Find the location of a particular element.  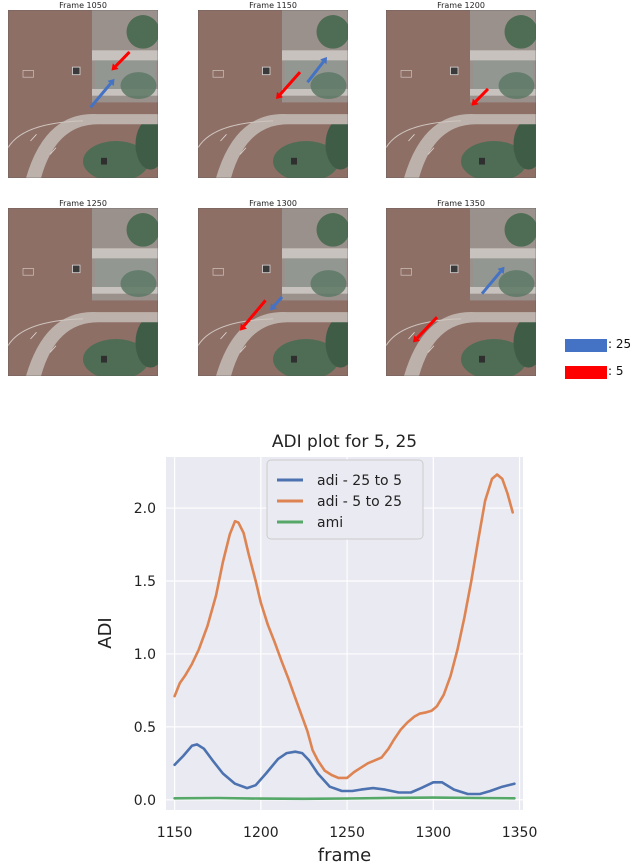

x-tick-label: 1200 is located at coordinates (261, 833).